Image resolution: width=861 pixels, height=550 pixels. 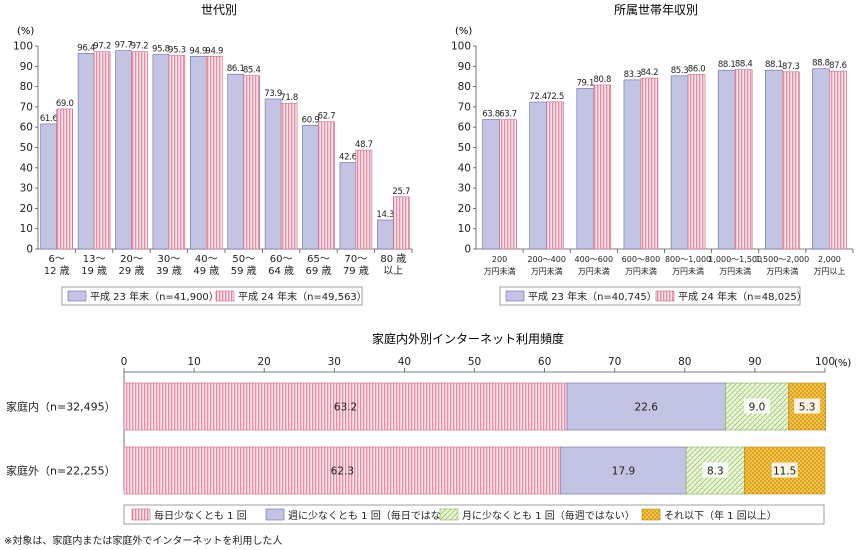 What do you see at coordinates (735, 259) in the screenshot?
I see `c2-category-label: 1,000〜1,500` at bounding box center [735, 259].